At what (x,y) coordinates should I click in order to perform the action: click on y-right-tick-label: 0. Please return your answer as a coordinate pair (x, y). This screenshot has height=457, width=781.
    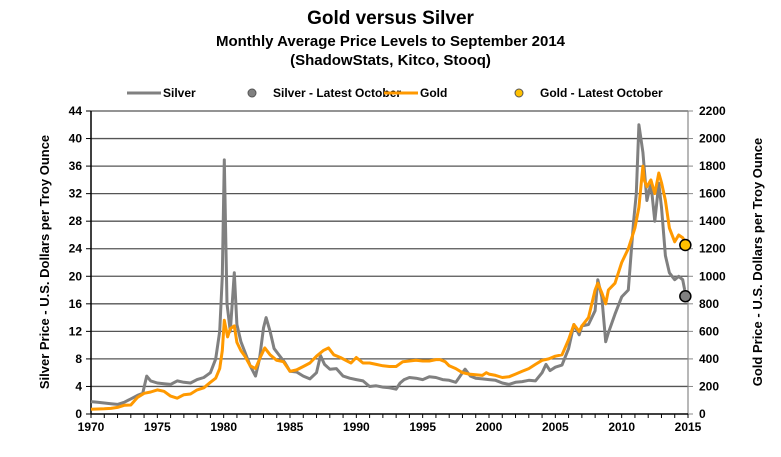
    Looking at the image, I should click on (702, 414).